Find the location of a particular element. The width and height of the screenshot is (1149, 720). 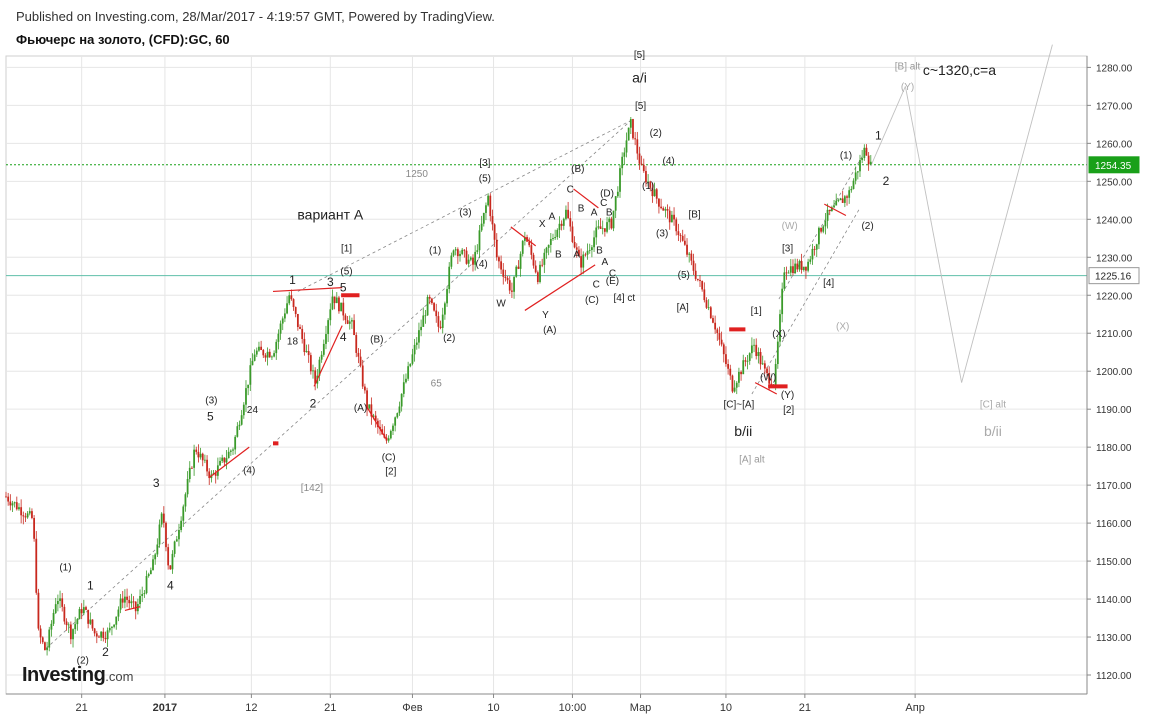

x-tick-label: 21 is located at coordinates (805, 708).